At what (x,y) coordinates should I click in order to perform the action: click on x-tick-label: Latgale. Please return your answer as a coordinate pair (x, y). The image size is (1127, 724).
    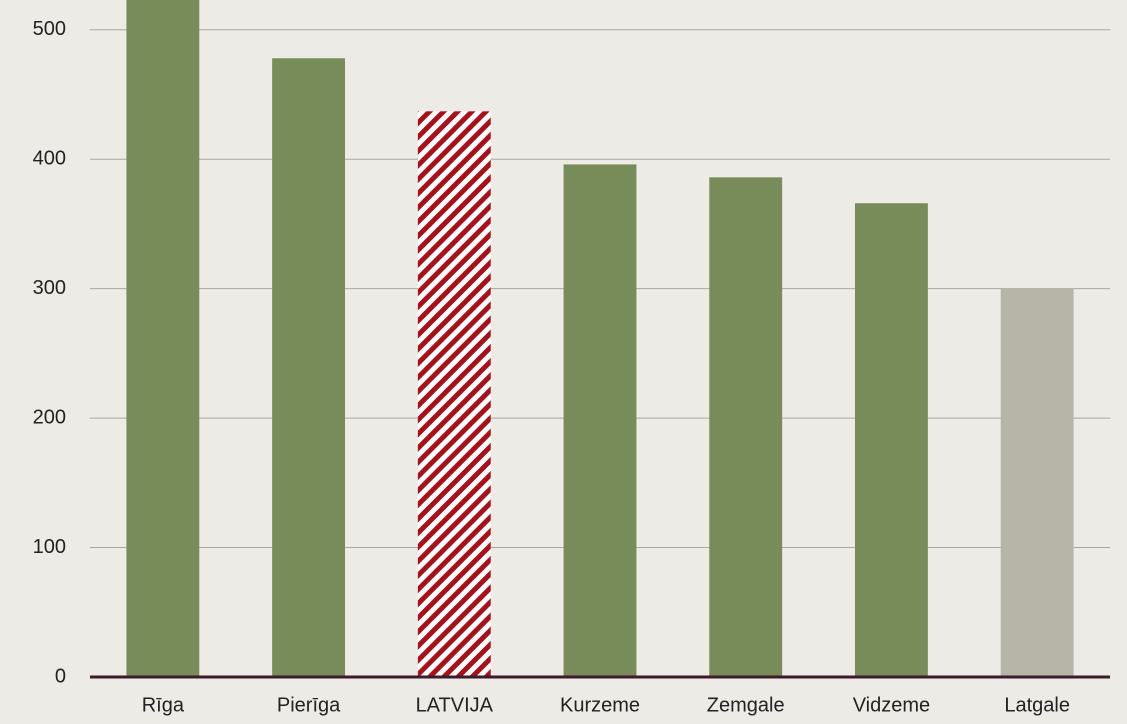
    Looking at the image, I should click on (1037, 705).